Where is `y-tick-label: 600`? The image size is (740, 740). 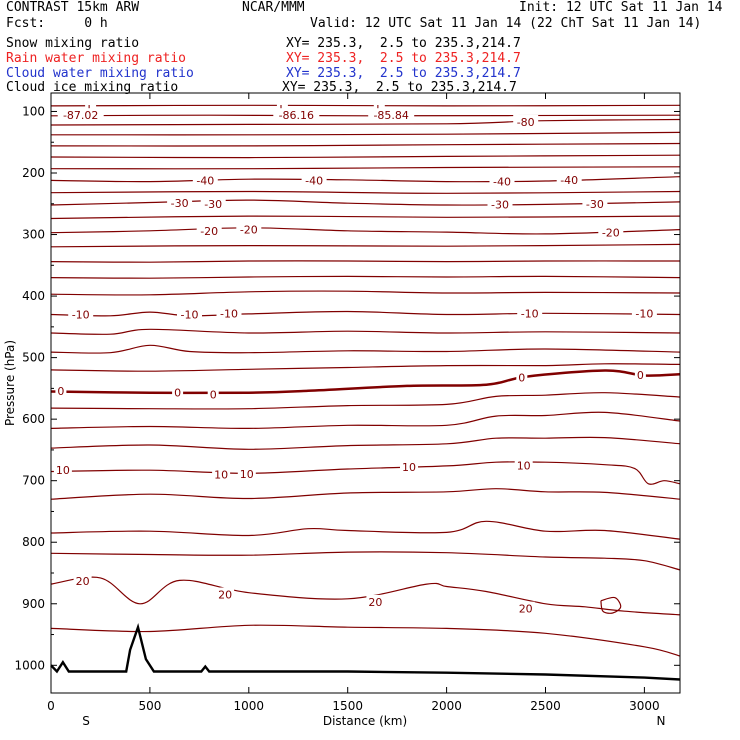 y-tick-label: 600 is located at coordinates (33, 419).